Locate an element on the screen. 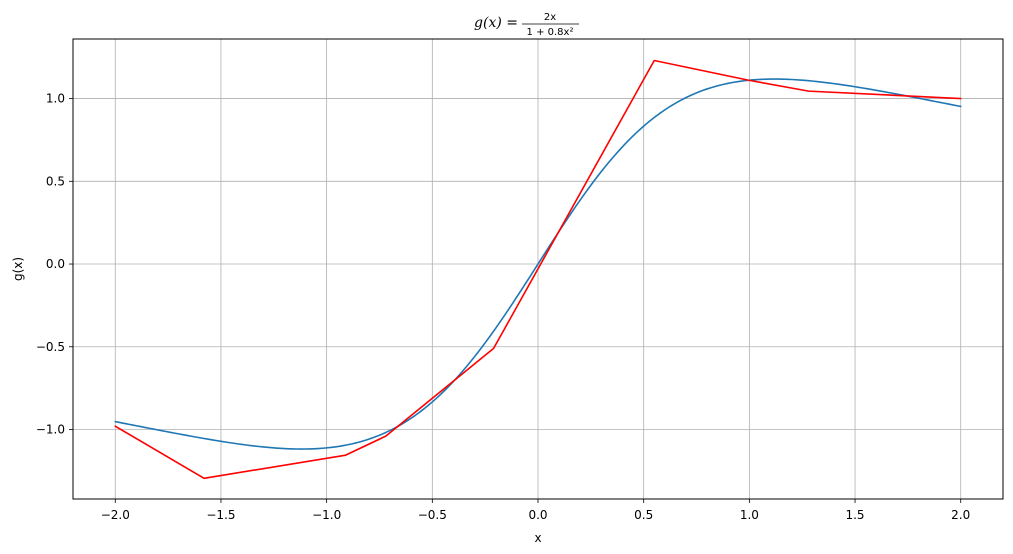 The width and height of the screenshot is (1013, 554). y-axis-label: g(x) is located at coordinates (18, 269).